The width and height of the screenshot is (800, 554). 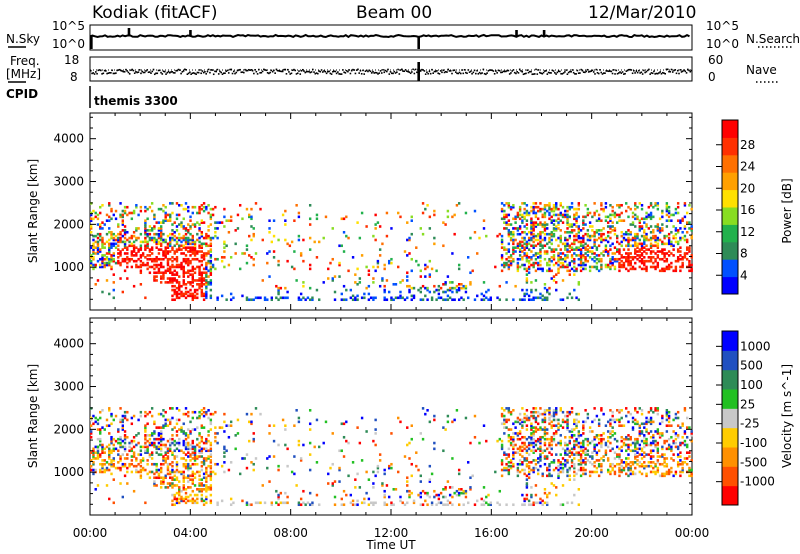 I want to click on nsky-label: N.Sky, so click(x=23, y=39).